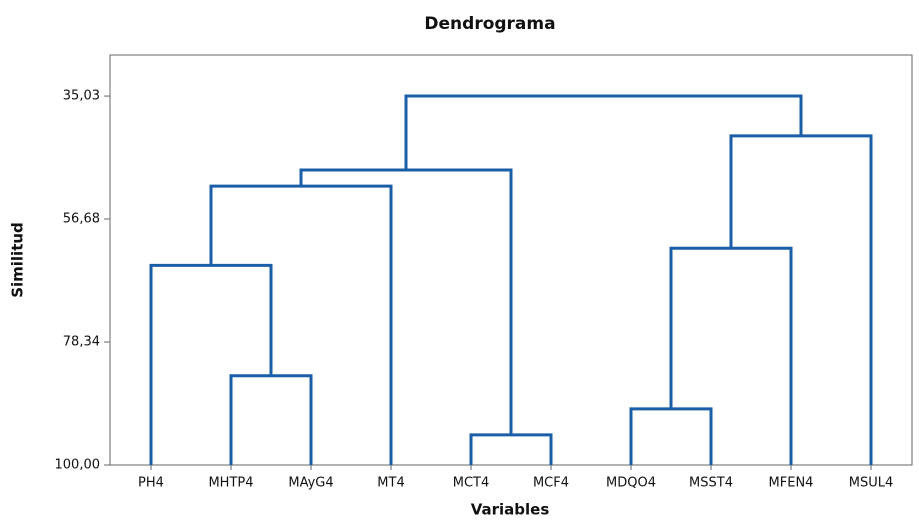 This screenshot has width=919, height=521. Describe the element at coordinates (390, 483) in the screenshot. I see `x-tick-label: MT4` at that location.